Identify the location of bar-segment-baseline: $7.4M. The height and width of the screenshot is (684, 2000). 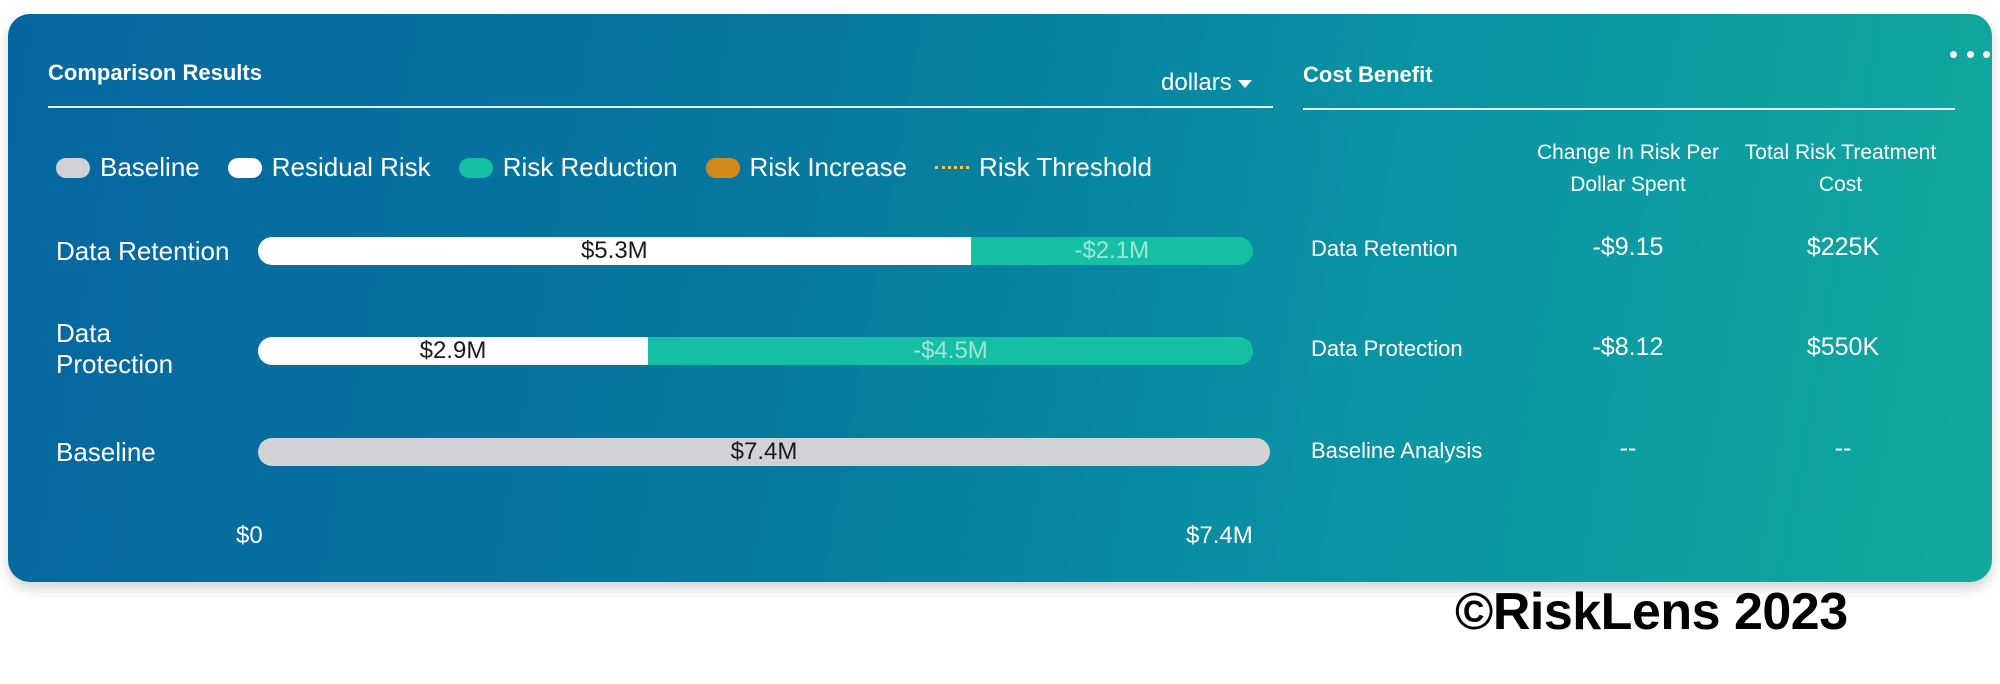
(764, 452).